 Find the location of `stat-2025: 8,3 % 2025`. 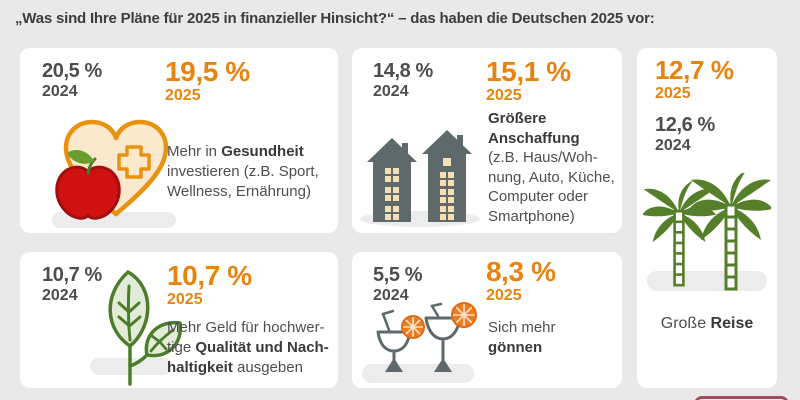

stat-2025: 8,3 % 2025 is located at coordinates (521, 281).